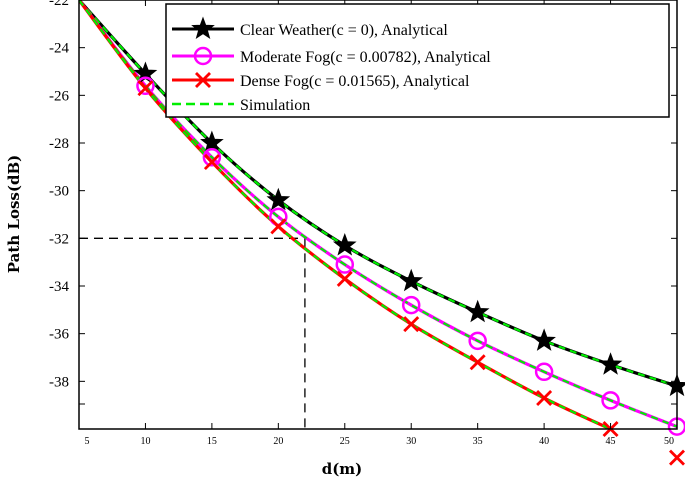 The image size is (685, 481). Describe the element at coordinates (278, 441) in the screenshot. I see `x-tick-label: 20` at that location.